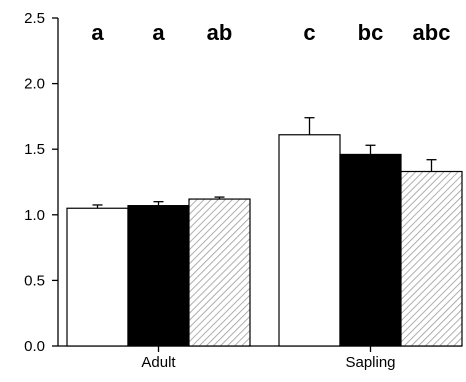  Describe the element at coordinates (432, 32) in the screenshot. I see `significance-label: abc` at that location.